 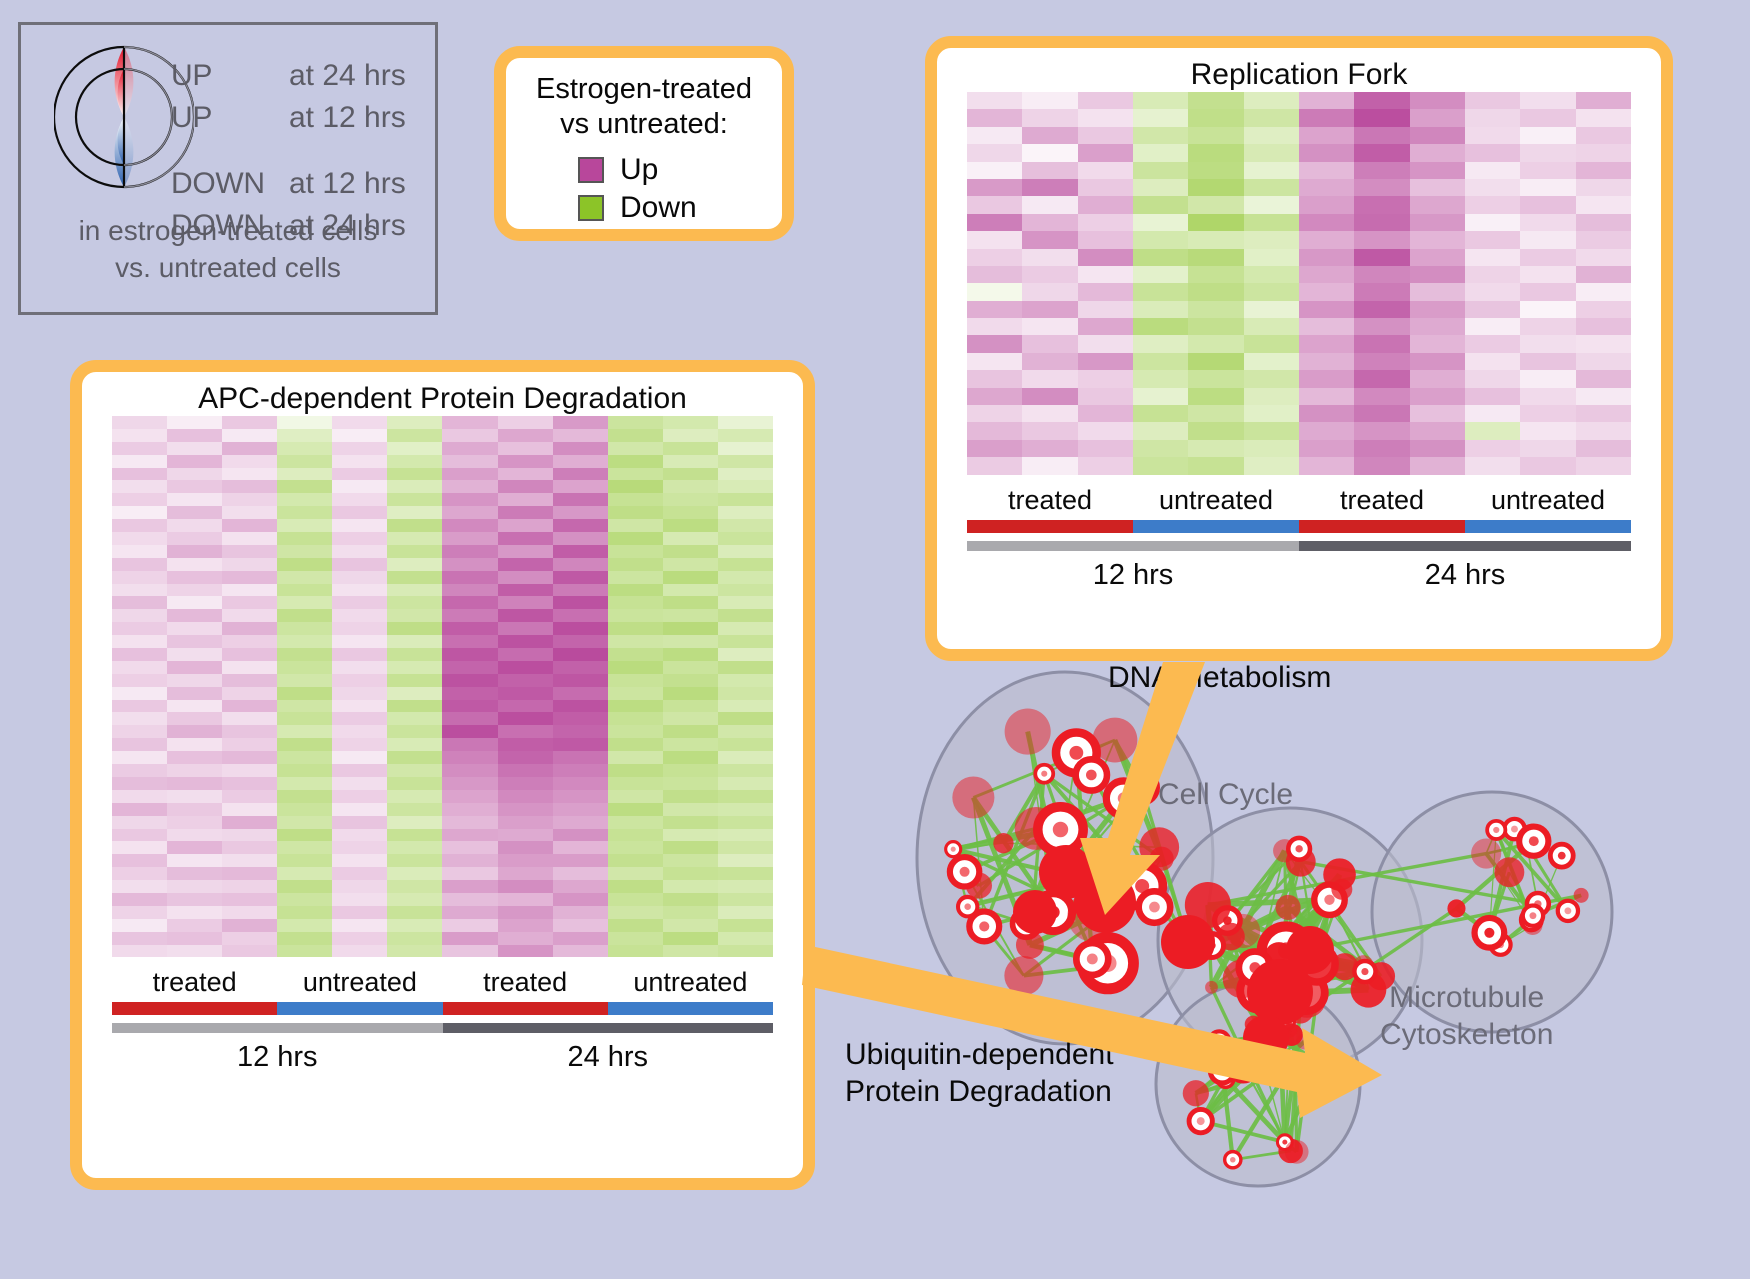 What do you see at coordinates (302, 184) in the screenshot?
I see `key-row-down-12: DOWN at 12 hrs` at bounding box center [302, 184].